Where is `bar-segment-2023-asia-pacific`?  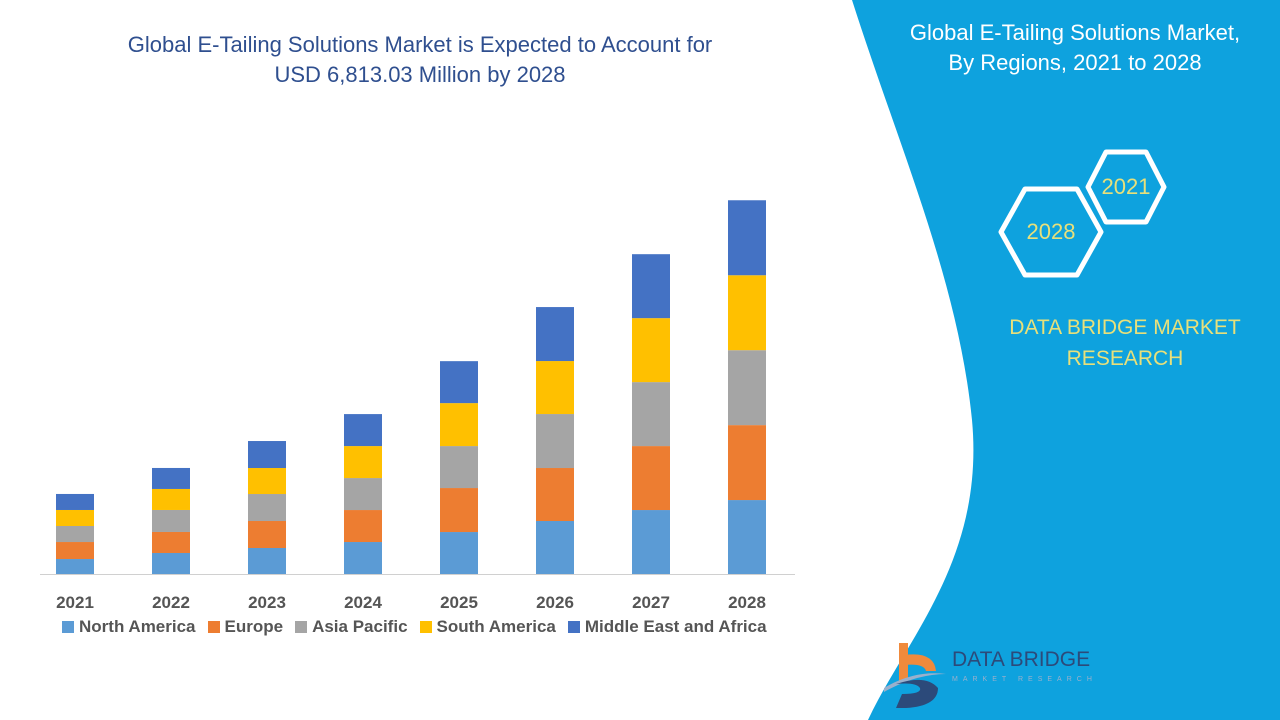 bar-segment-2023-asia-pacific is located at coordinates (267, 508).